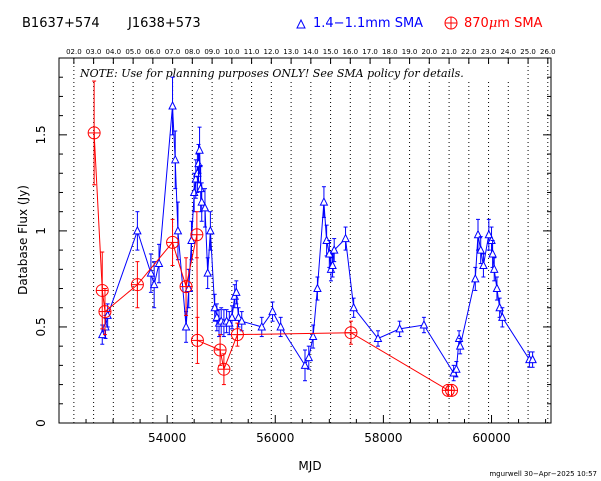 This screenshot has height=481, width=601. I want to click on year-tick-label: 15.0, so click(331, 52).